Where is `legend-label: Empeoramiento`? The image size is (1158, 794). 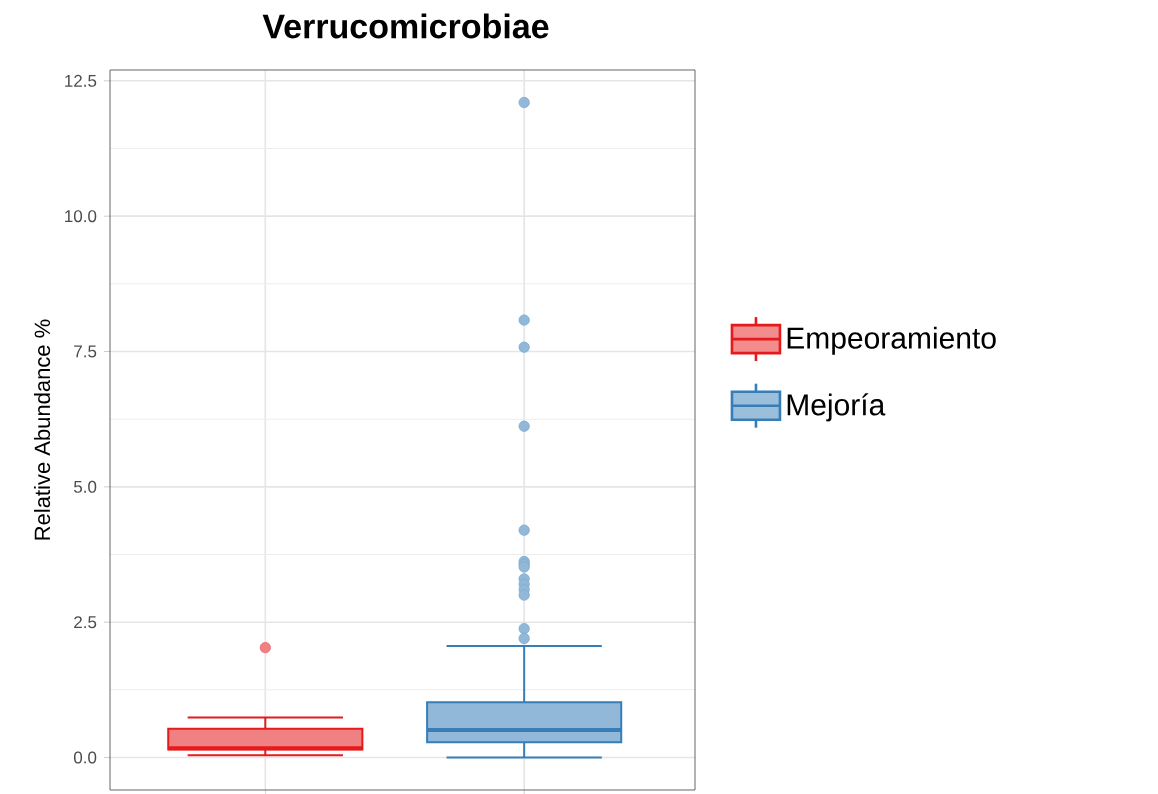 legend-label: Empeoramiento is located at coordinates (891, 340).